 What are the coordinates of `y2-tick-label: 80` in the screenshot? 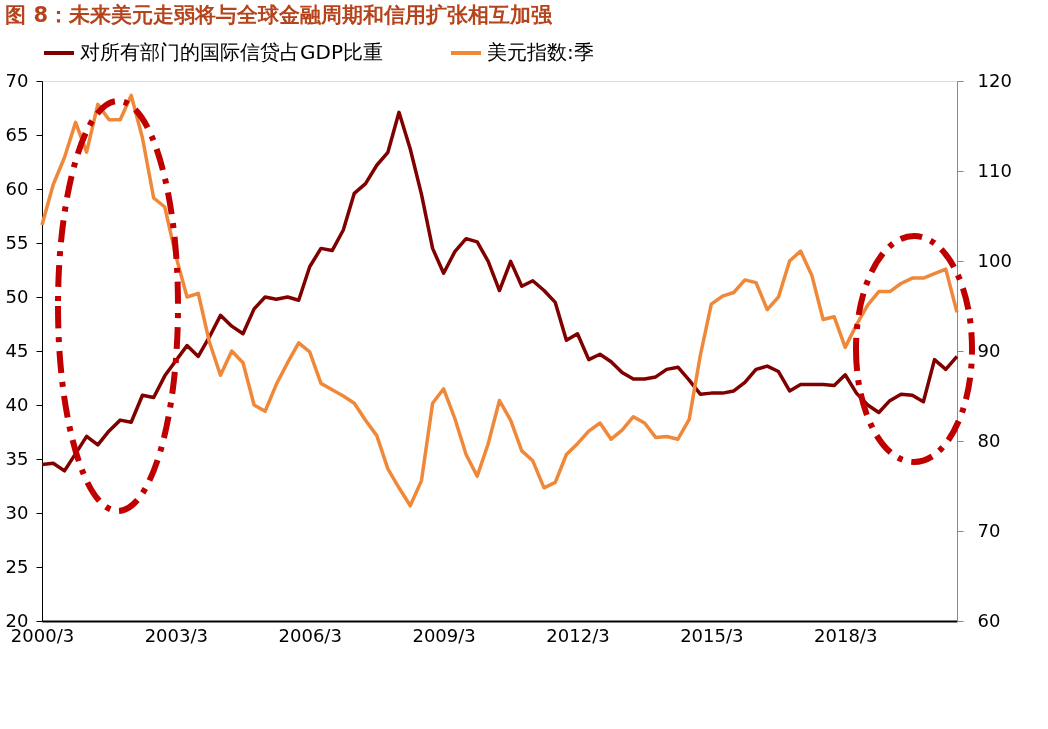 It's located at (989, 440).